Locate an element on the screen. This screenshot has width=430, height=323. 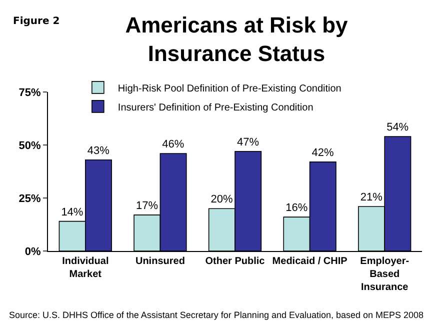
data-label: 43% is located at coordinates (98, 150).